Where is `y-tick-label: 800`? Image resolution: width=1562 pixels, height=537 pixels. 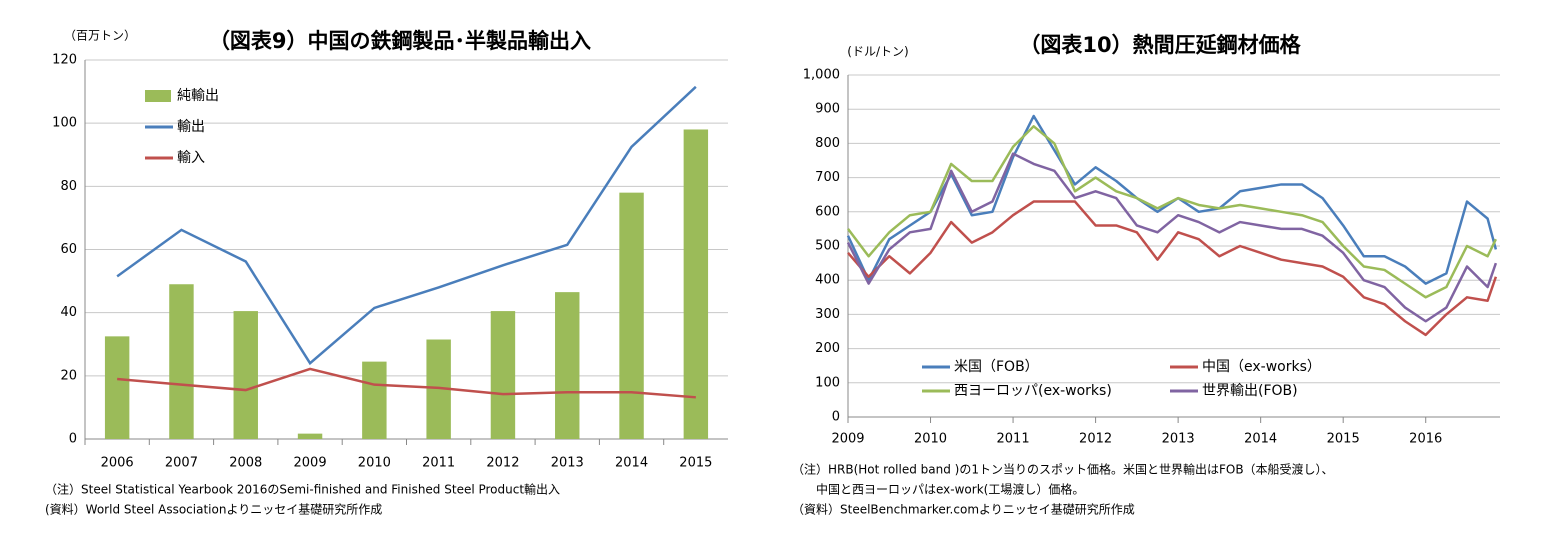
y-tick-label: 800 is located at coordinates (827, 143).